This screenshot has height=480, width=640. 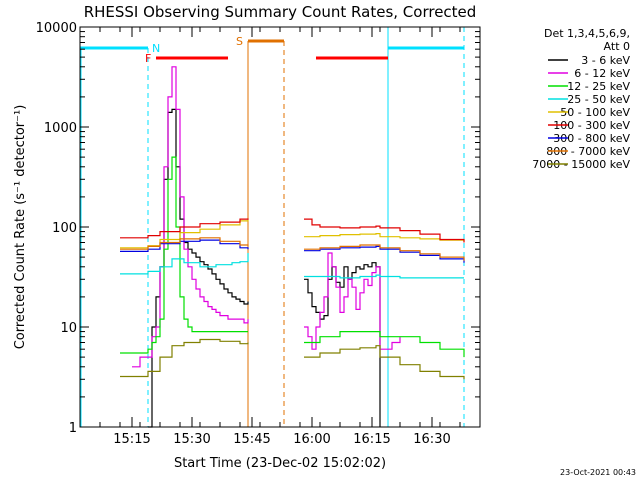 What do you see at coordinates (311, 439) in the screenshot?
I see `x-tick-label-3: 16:00` at bounding box center [311, 439].